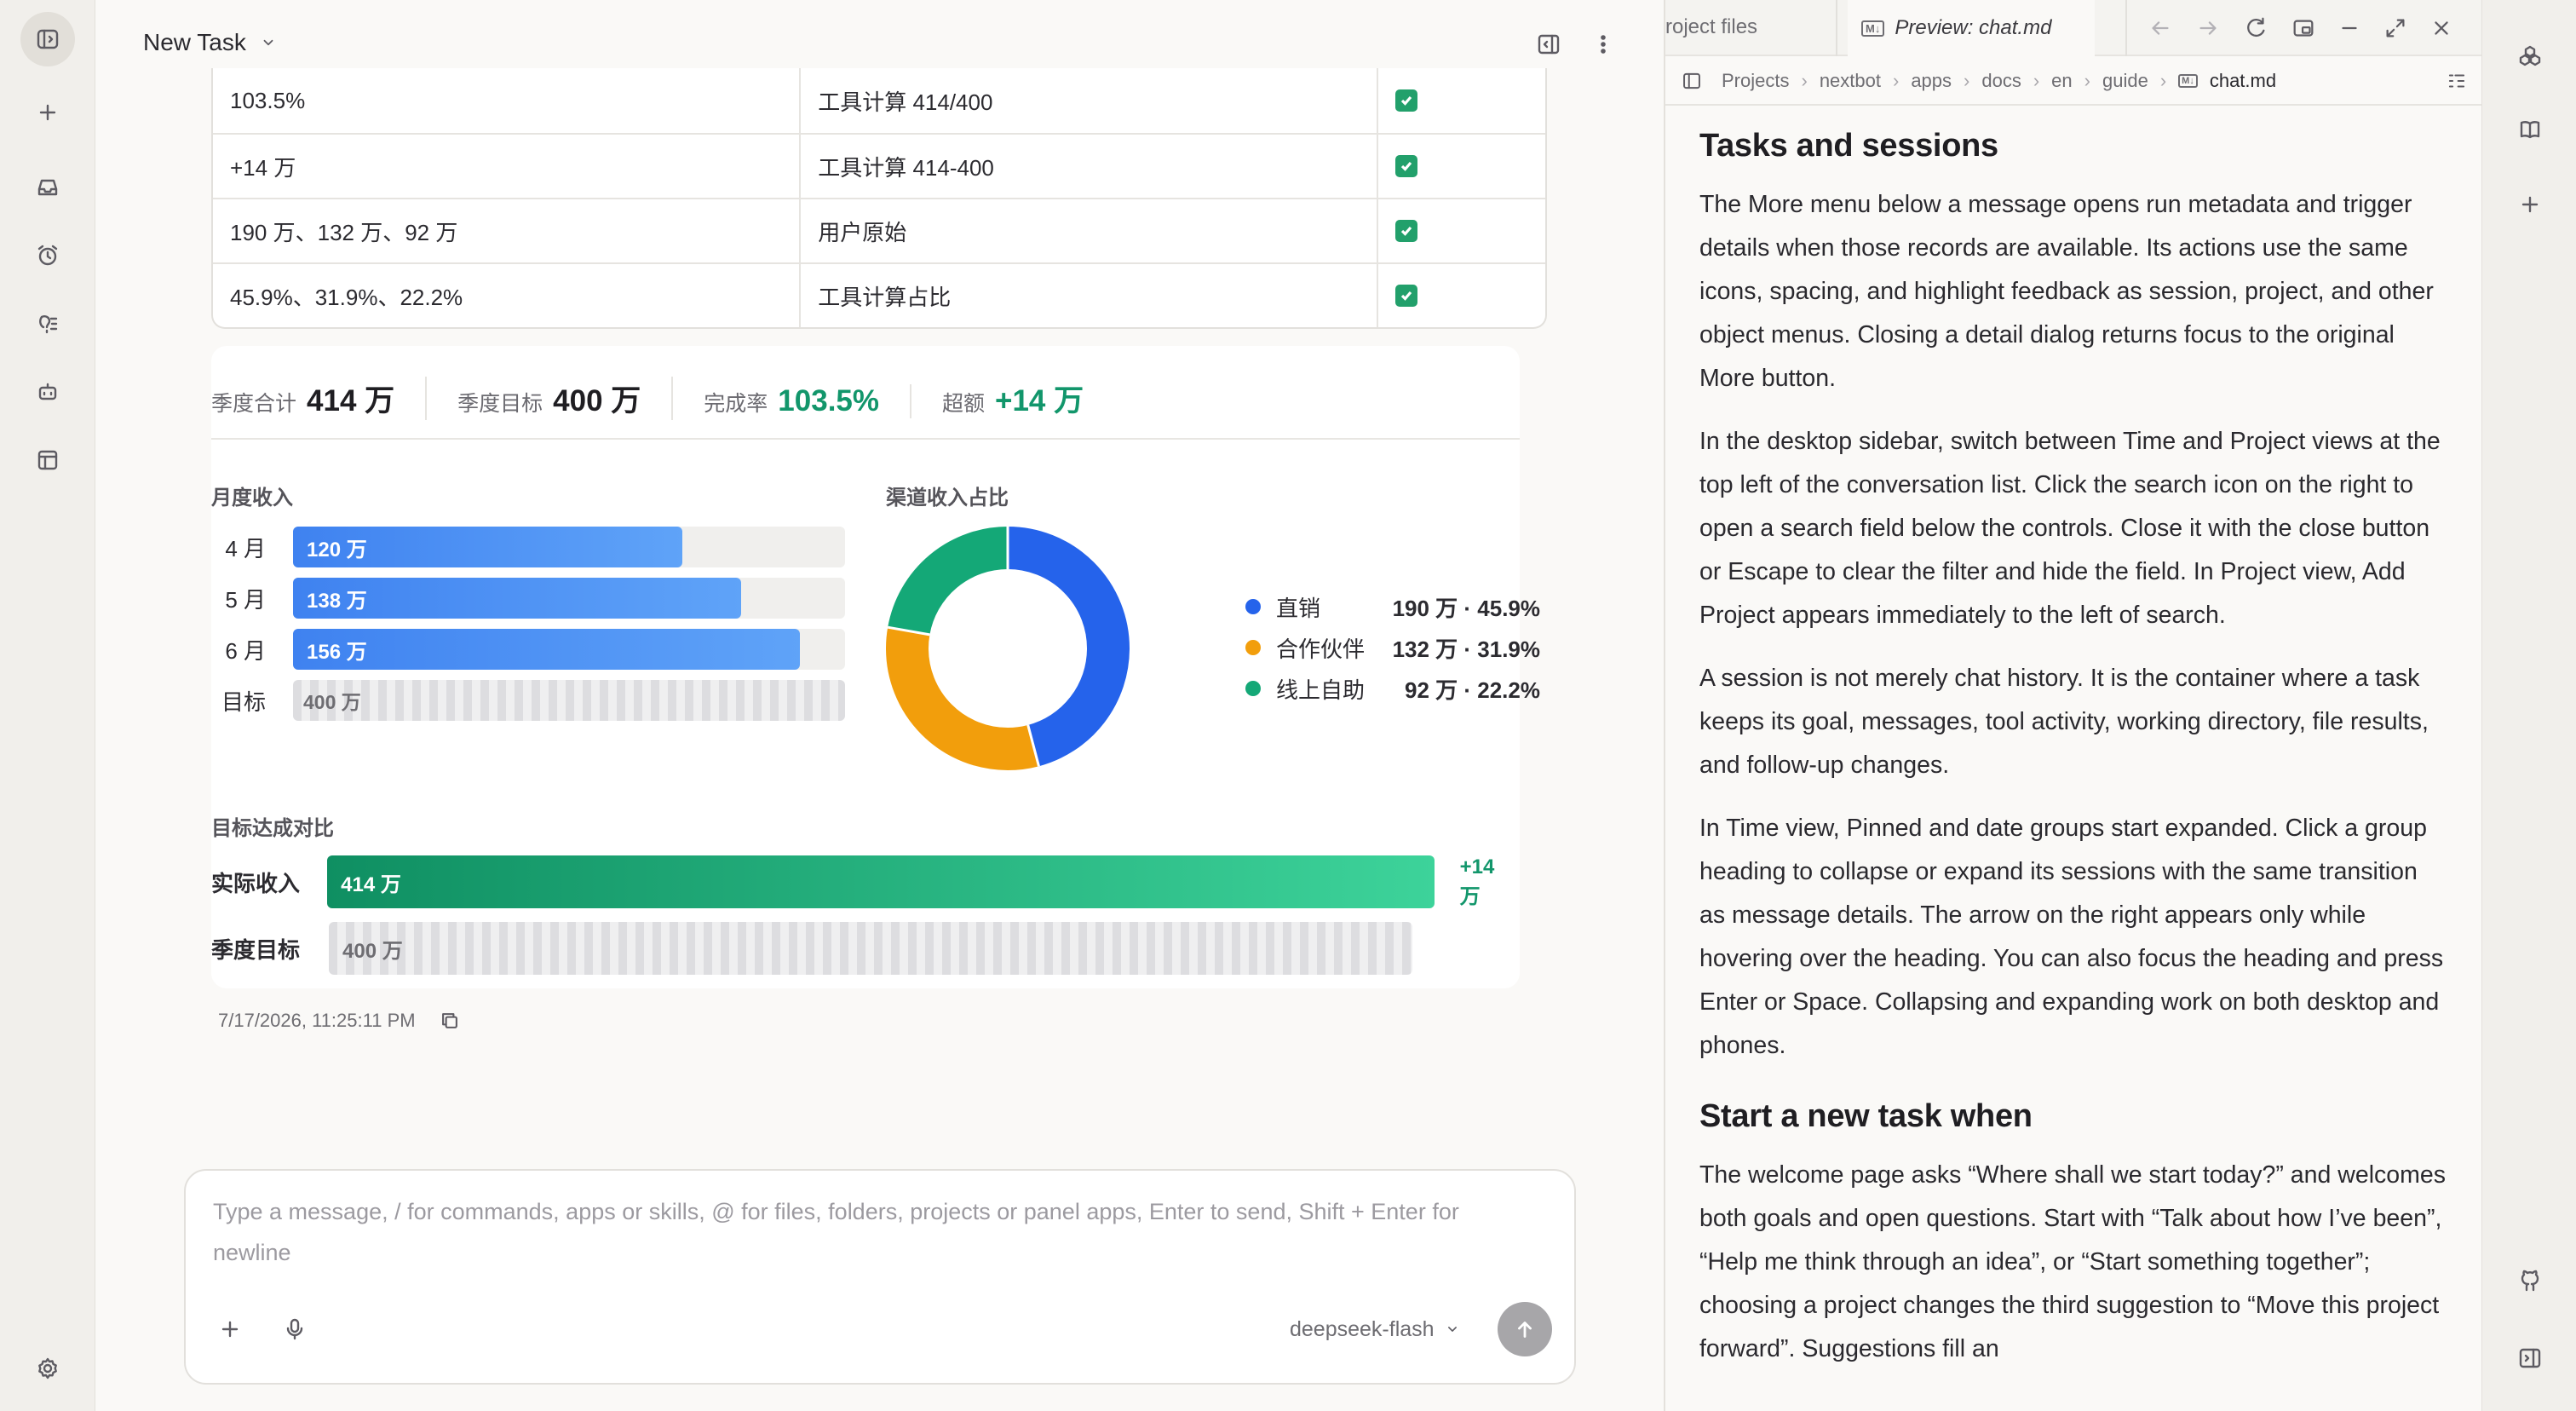 This screenshot has height=1411, width=2576. Describe the element at coordinates (2530, 129) in the screenshot. I see `book-open-icon` at that location.